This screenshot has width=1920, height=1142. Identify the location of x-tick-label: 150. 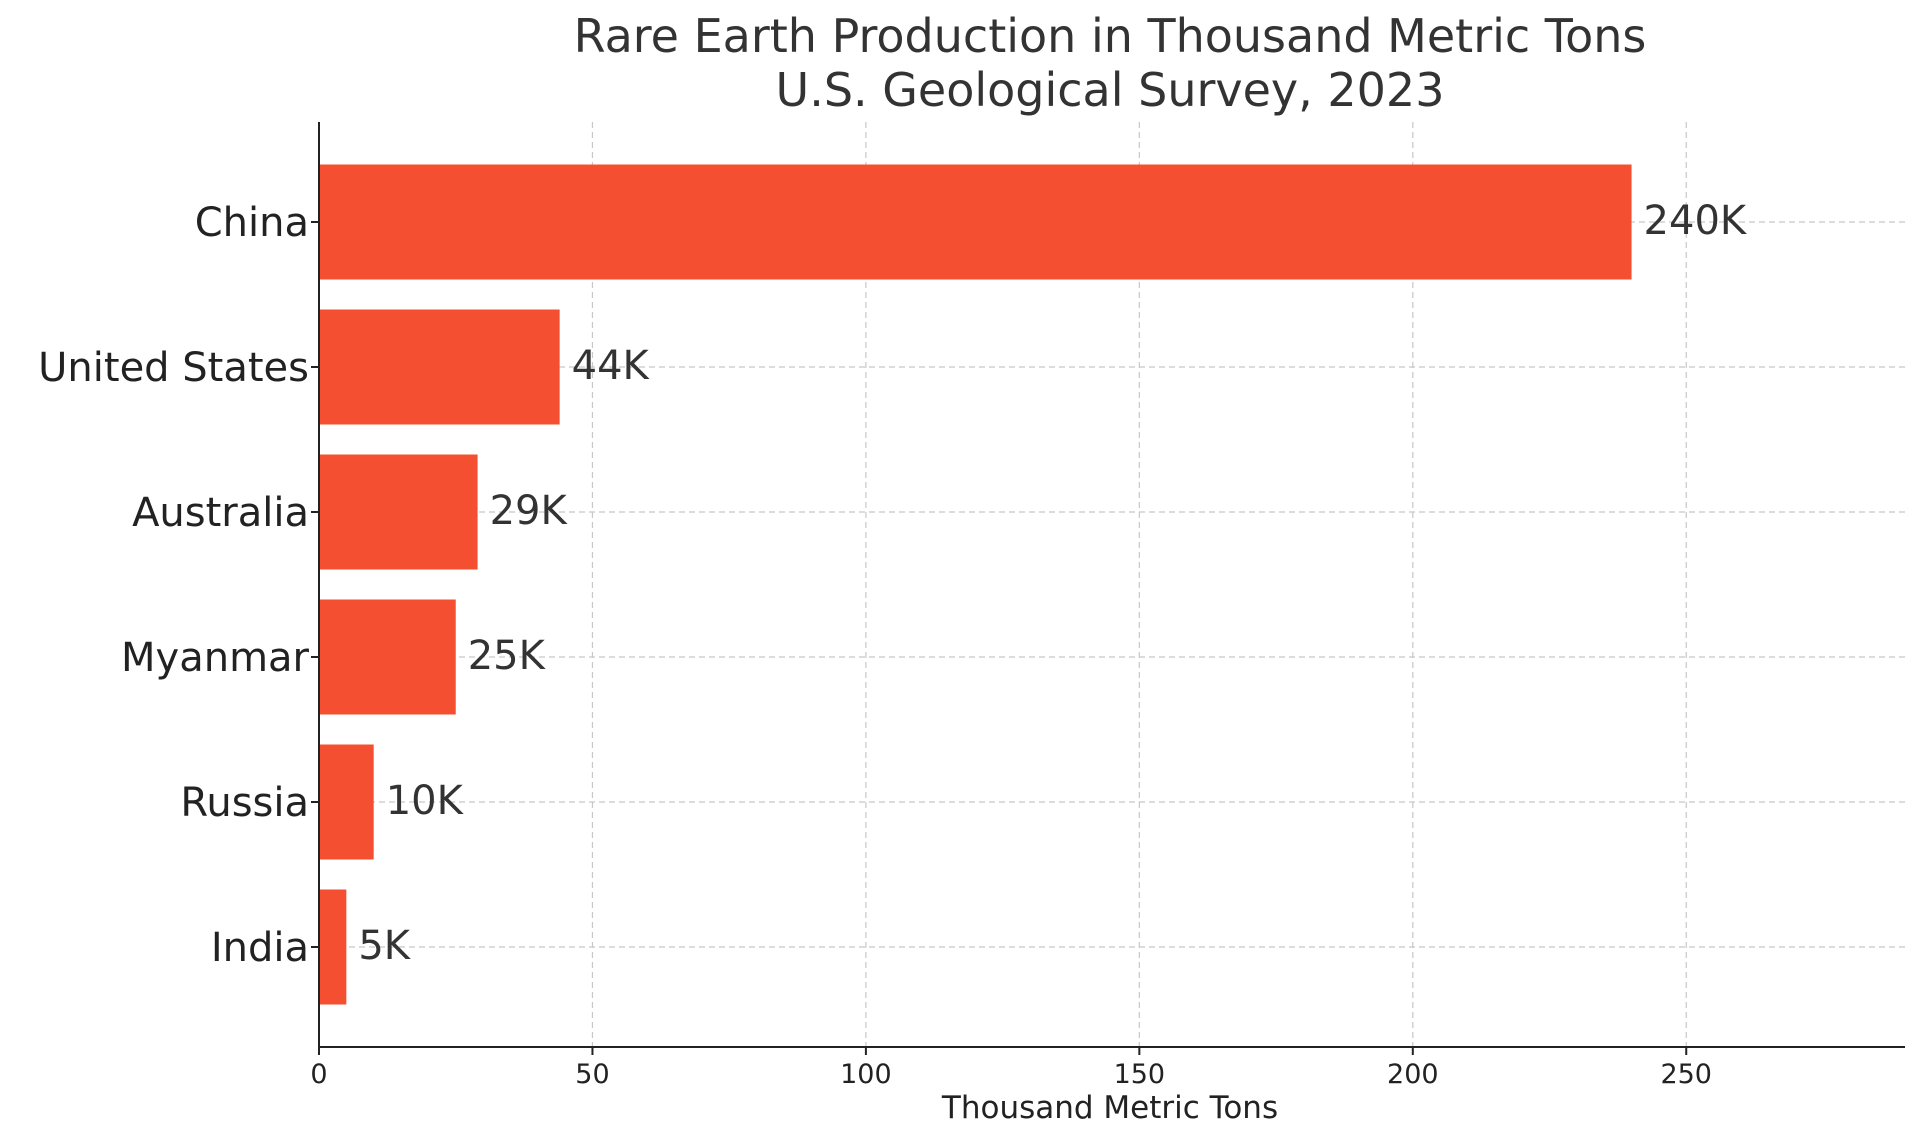
(1140, 1074).